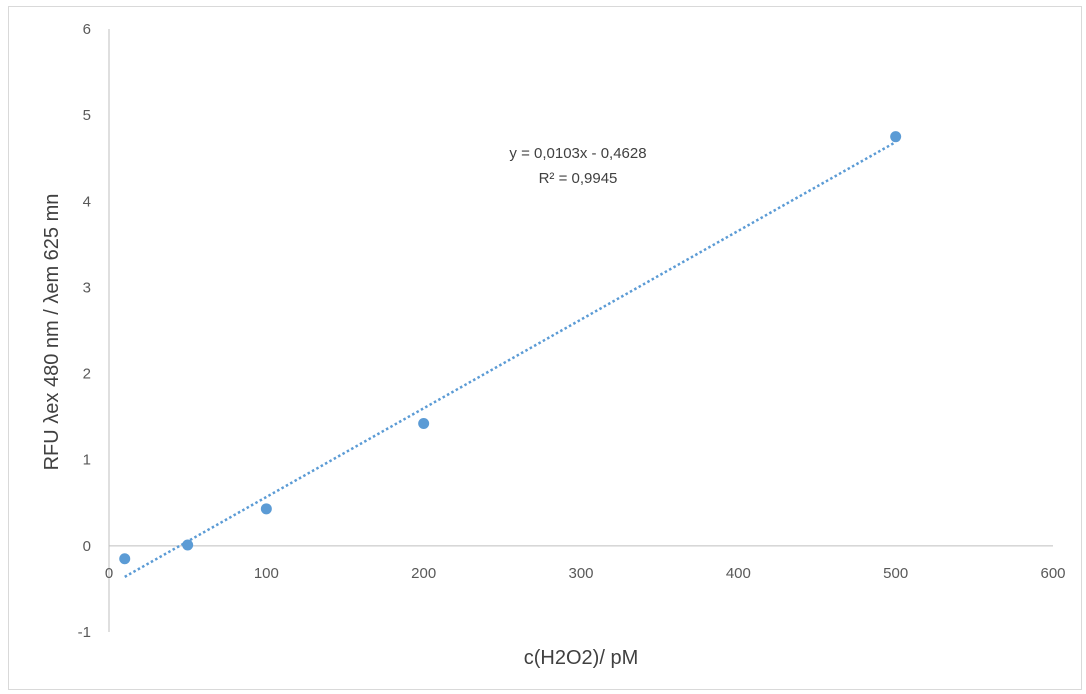  I want to click on x-tick-label: 100, so click(266, 573).